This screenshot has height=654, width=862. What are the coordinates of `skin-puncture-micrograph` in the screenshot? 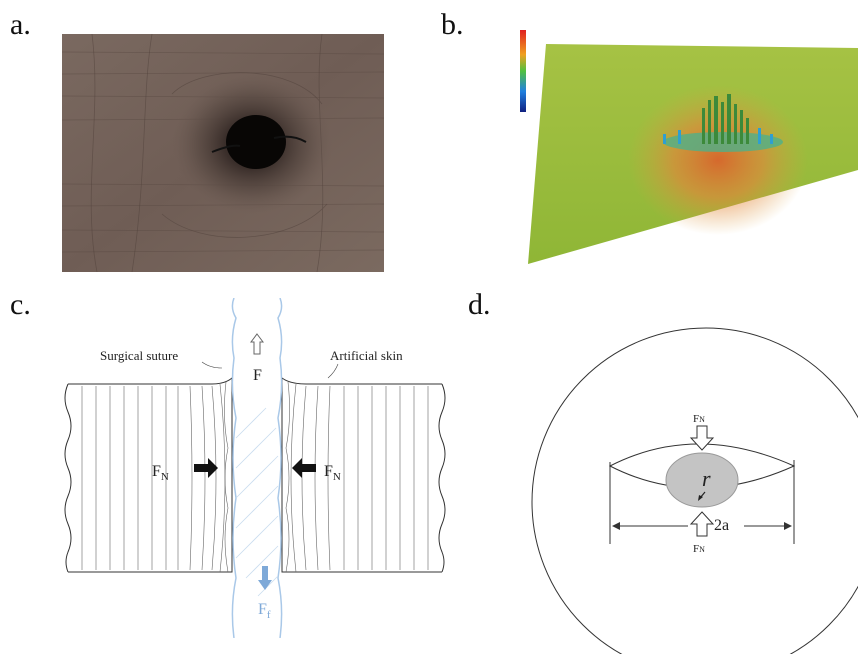 It's located at (223, 153).